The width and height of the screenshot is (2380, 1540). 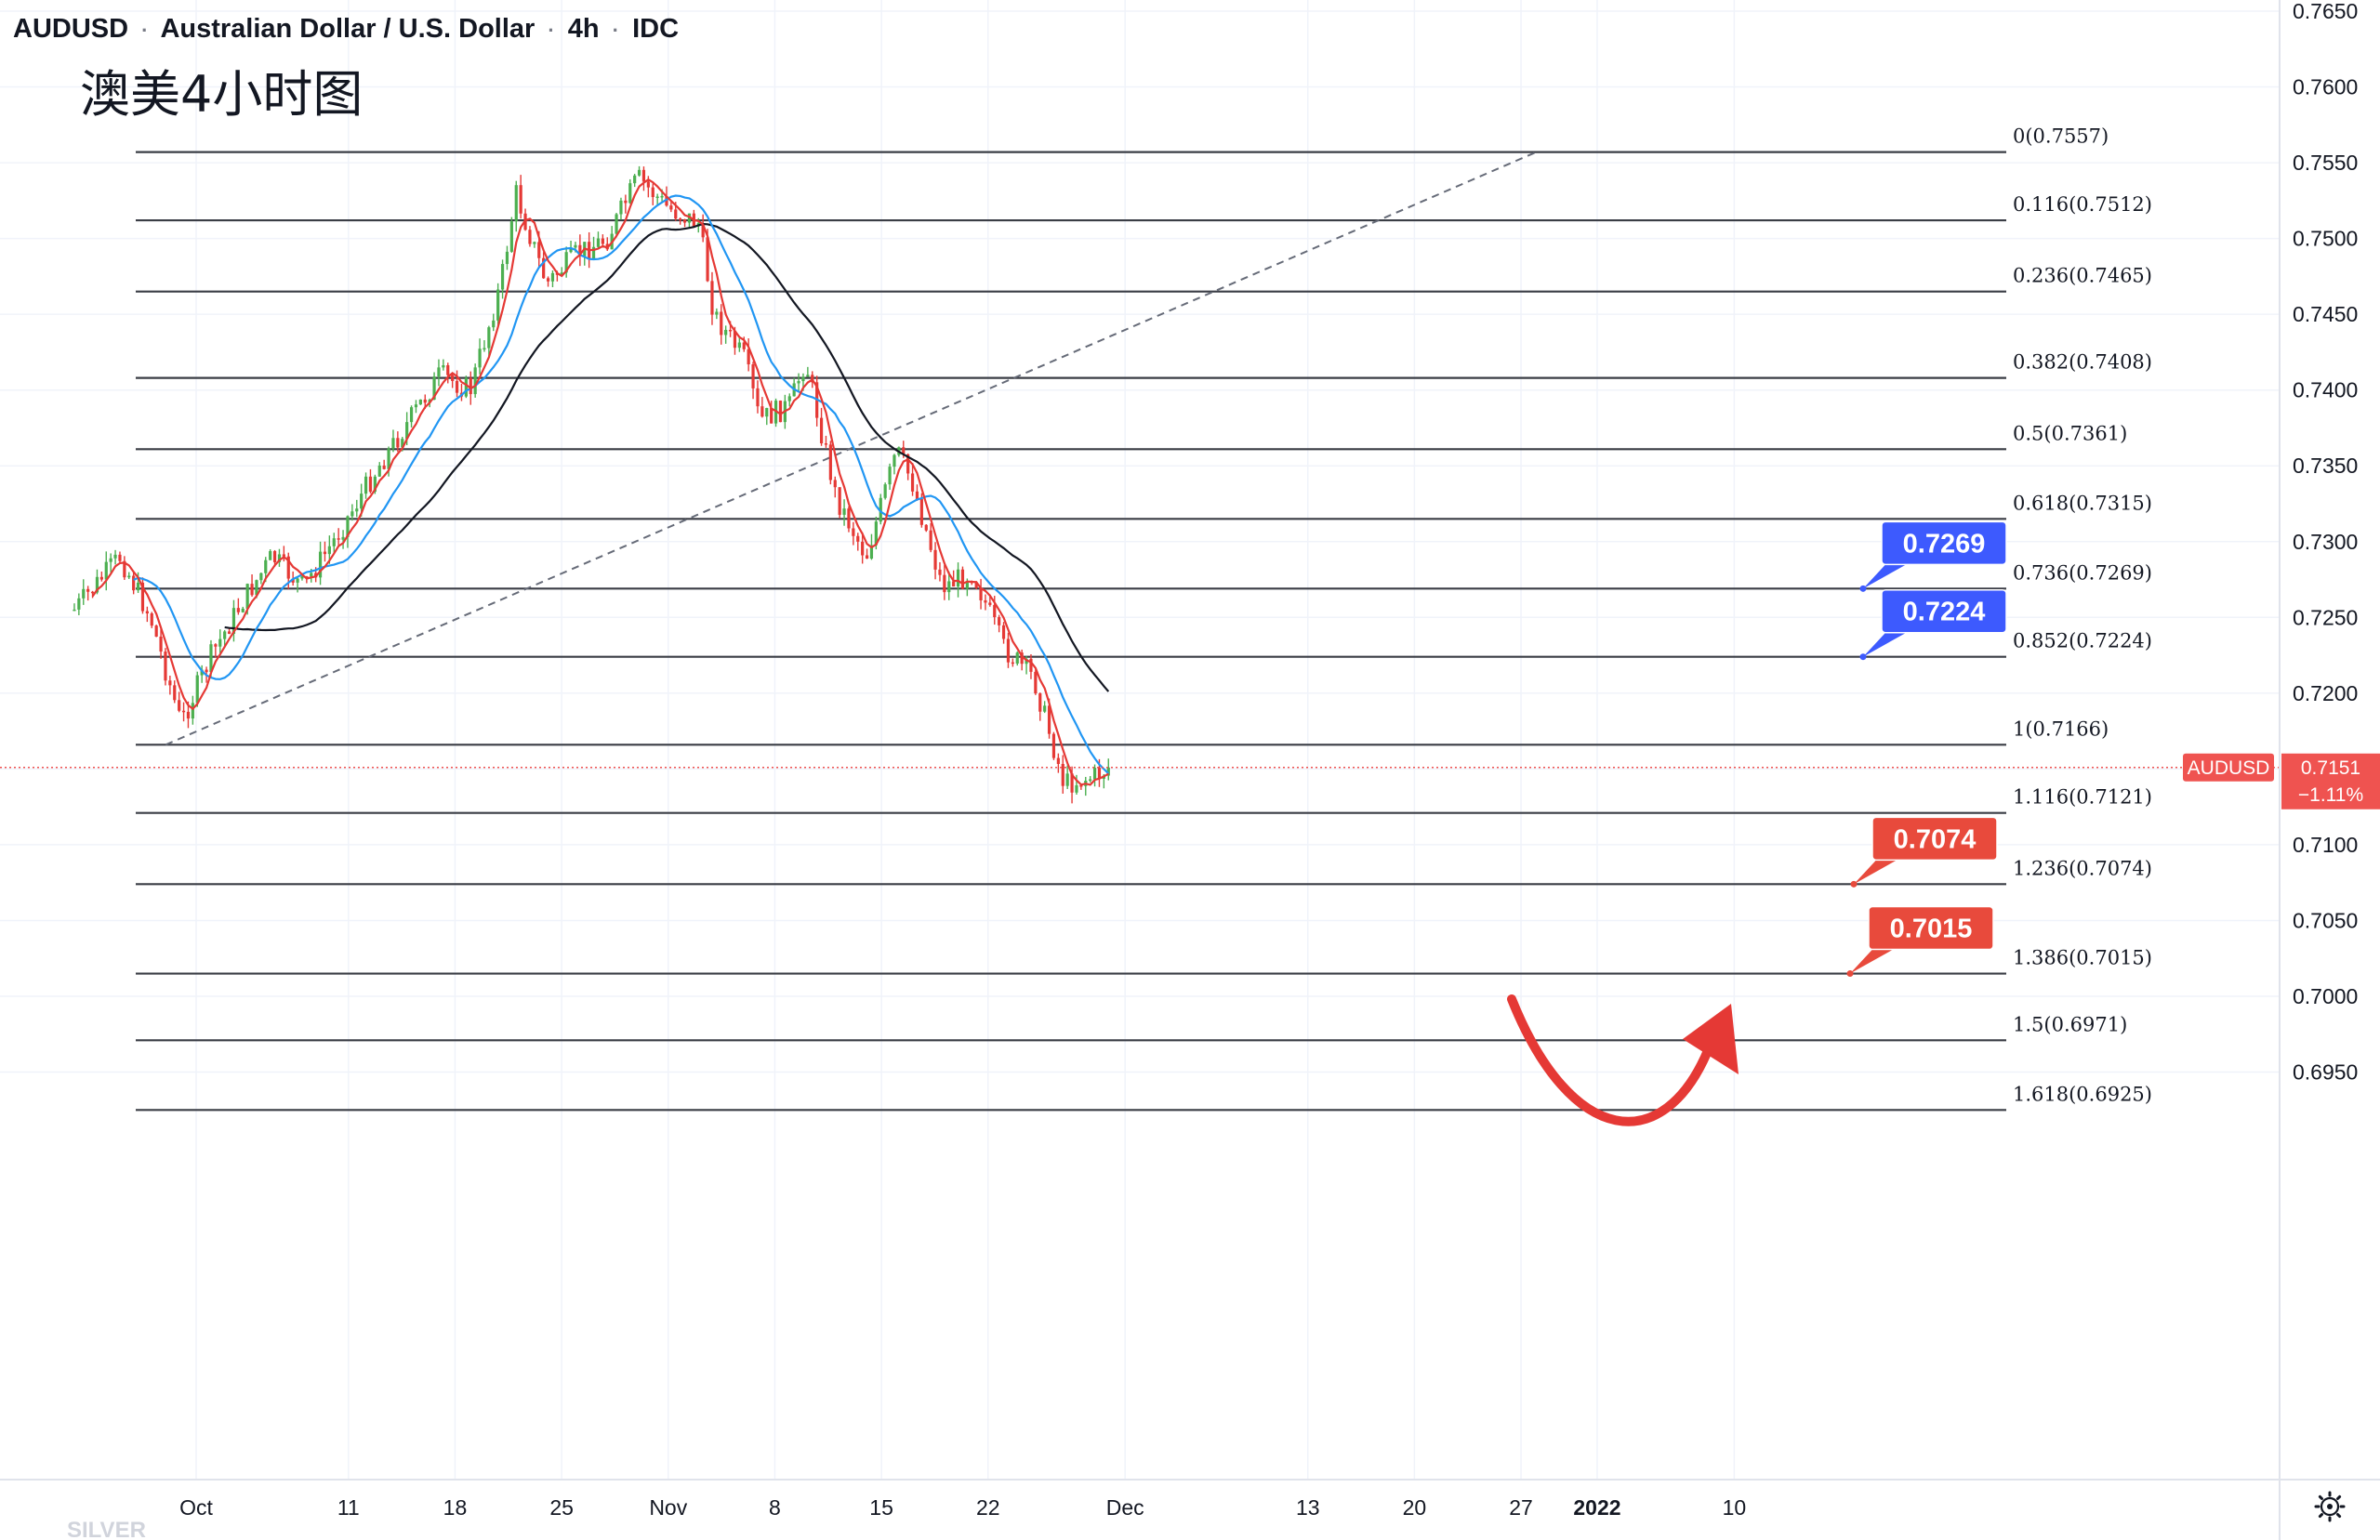 I want to click on watermark: SILVER, so click(x=106, y=1529).